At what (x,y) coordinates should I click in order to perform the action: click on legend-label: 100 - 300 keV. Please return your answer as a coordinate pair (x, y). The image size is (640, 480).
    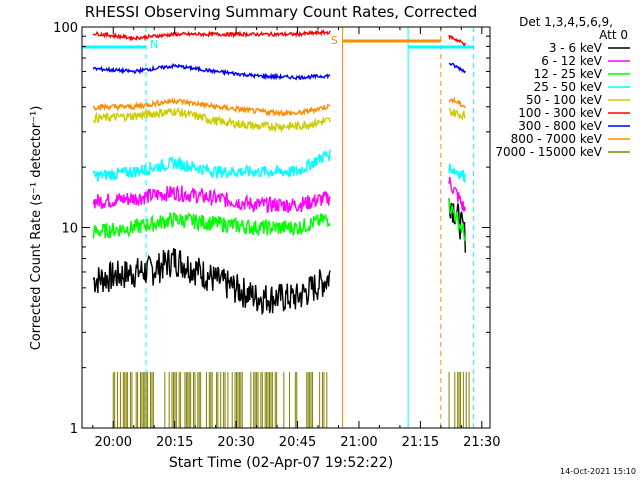
    Looking at the image, I should click on (560, 113).